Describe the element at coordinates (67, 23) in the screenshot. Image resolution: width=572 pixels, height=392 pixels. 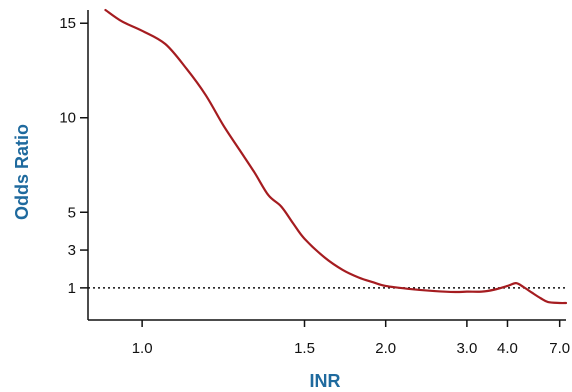
I see `y-tick-label: 15` at that location.